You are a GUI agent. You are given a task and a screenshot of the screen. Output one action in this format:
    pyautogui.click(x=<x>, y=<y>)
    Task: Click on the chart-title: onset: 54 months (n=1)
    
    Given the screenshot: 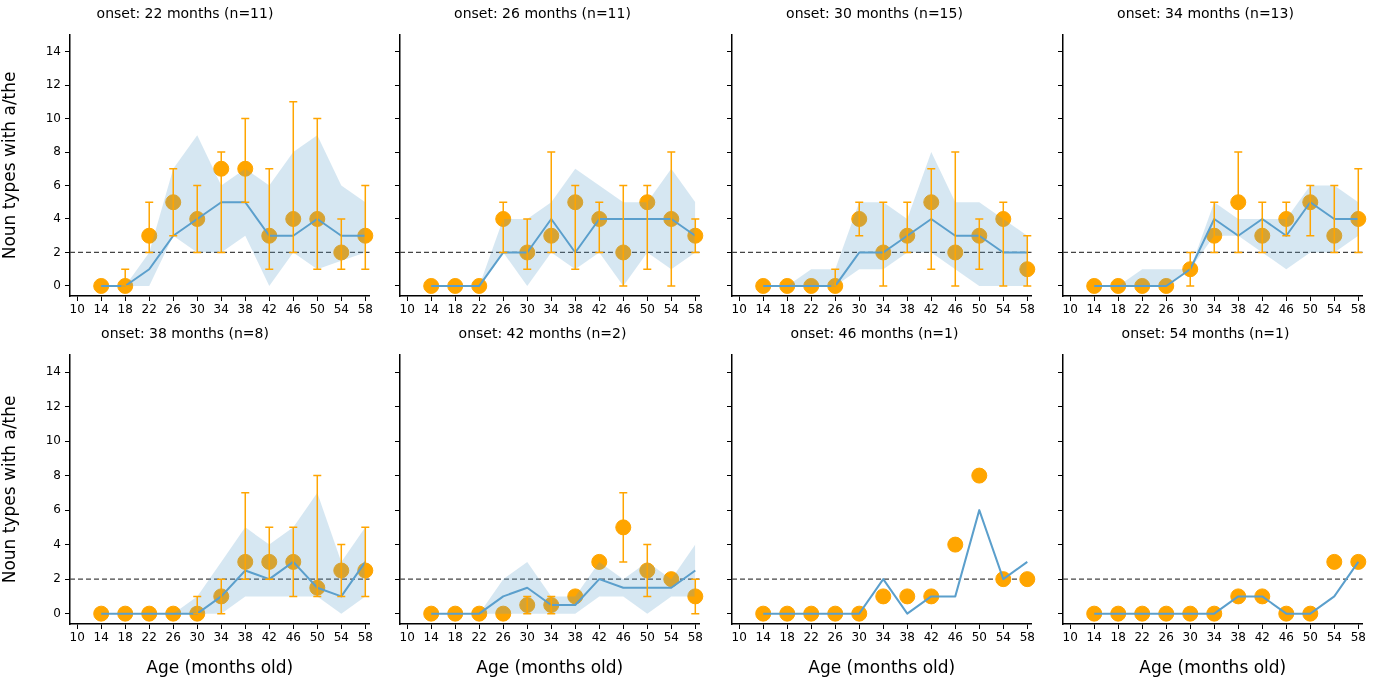 What is the action you would take?
    pyautogui.click(x=1205, y=333)
    